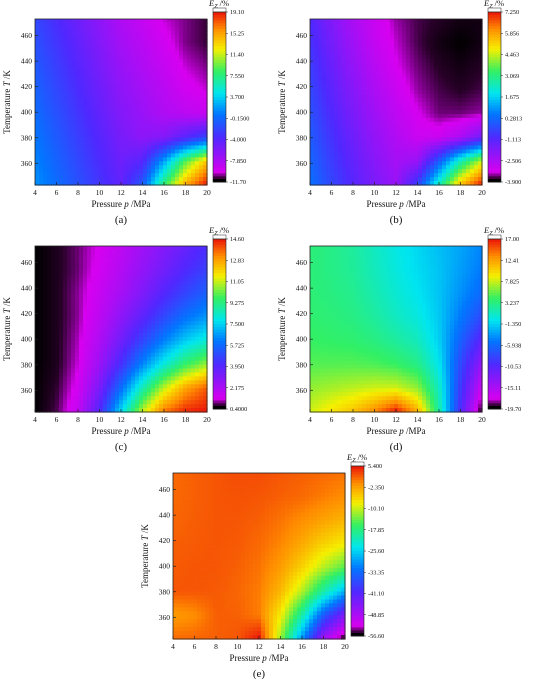  Describe the element at coordinates (7, 102) in the screenshot. I see `y-axis-label: Temperature T /K` at that location.